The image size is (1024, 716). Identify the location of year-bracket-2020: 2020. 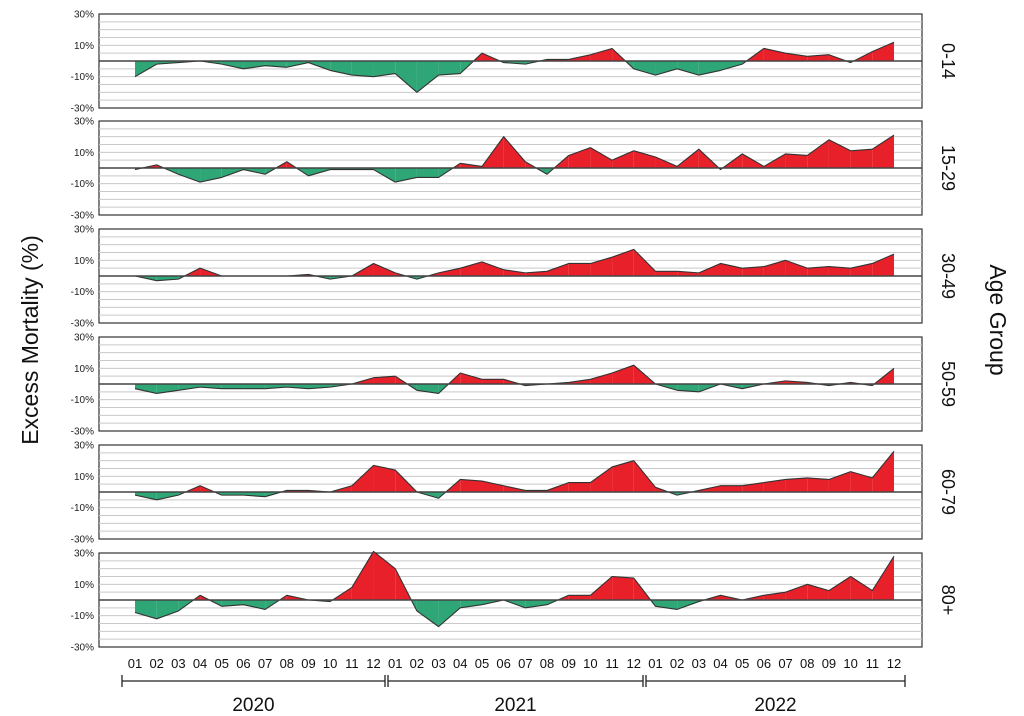
(253, 695).